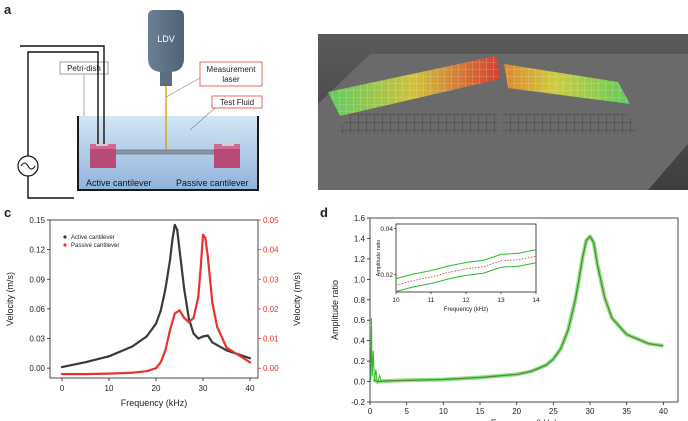 Image resolution: width=688 pixels, height=421 pixels. I want to click on petri-dish-label: Petri-dish, so click(84, 68).